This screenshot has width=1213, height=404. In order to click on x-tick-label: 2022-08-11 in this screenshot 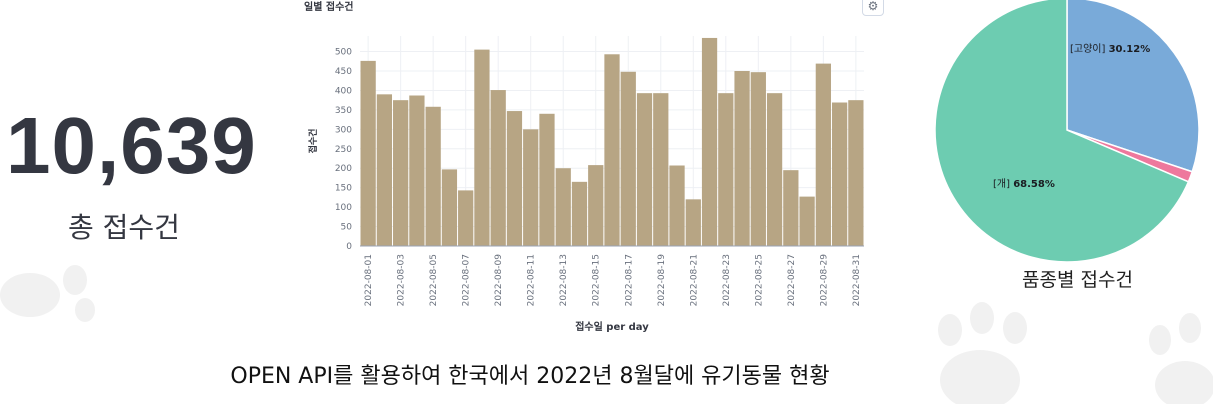, I will do `click(532, 280)`.